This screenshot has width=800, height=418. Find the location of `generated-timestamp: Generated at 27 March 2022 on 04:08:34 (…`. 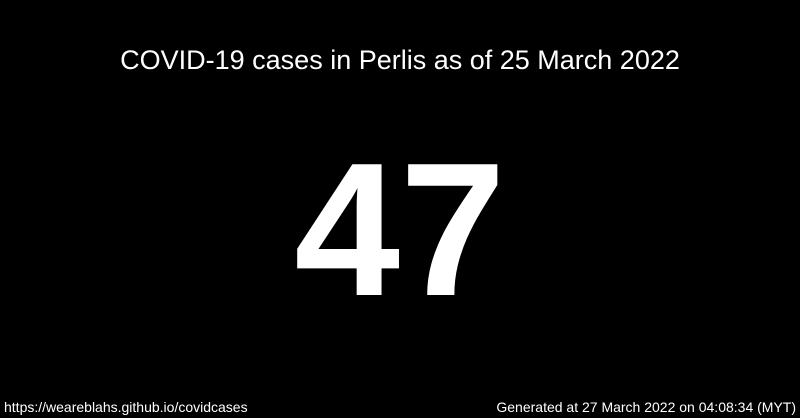

generated-timestamp: Generated at 27 March 2022 on 04:08:34 (… is located at coordinates (646, 407).